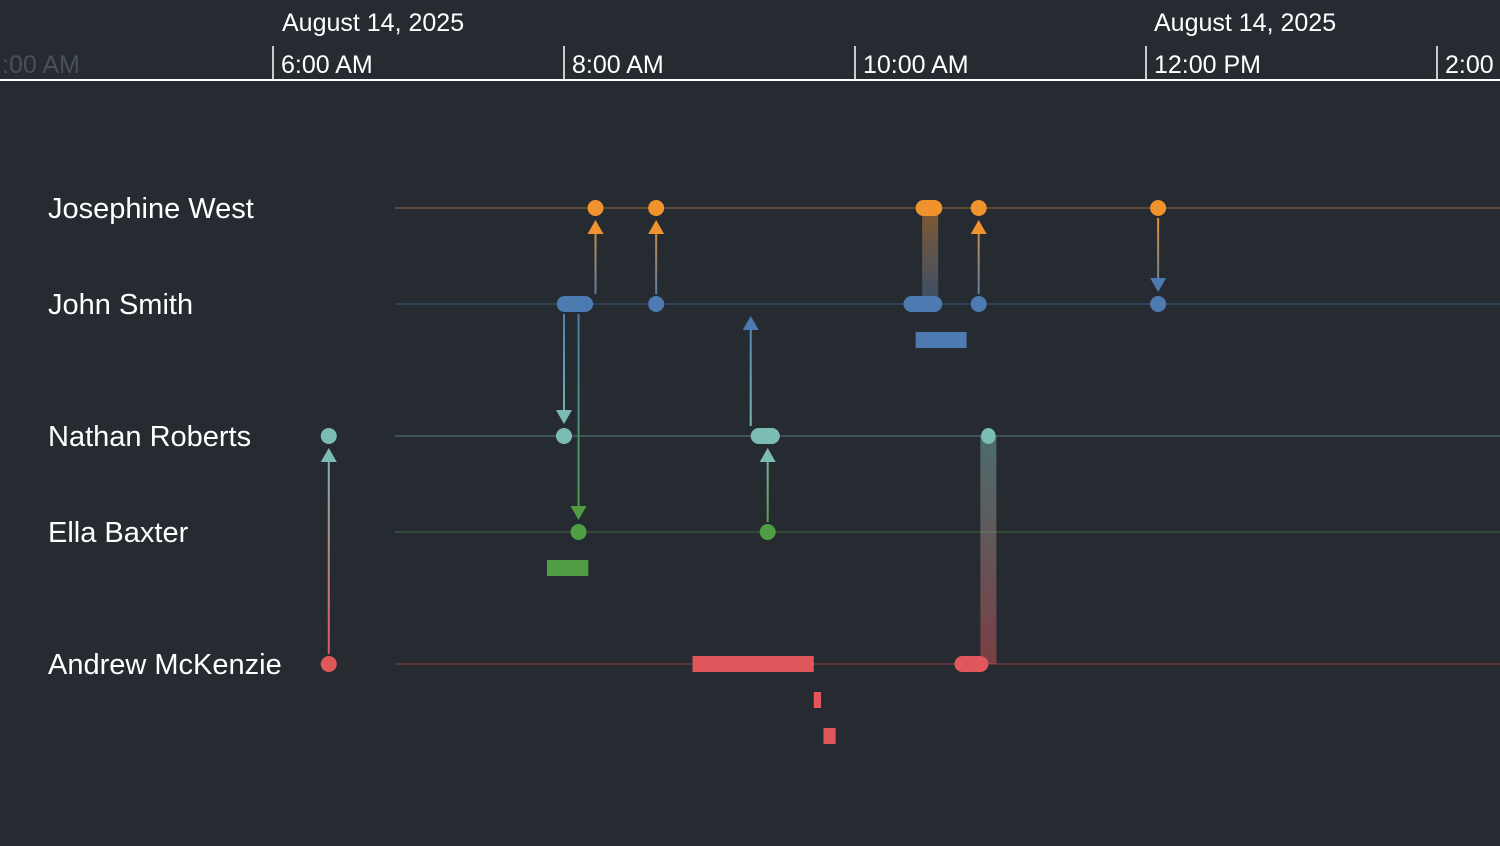 This screenshot has width=1500, height=846. What do you see at coordinates (757, 538) in the screenshot?
I see `activity-bars` at bounding box center [757, 538].